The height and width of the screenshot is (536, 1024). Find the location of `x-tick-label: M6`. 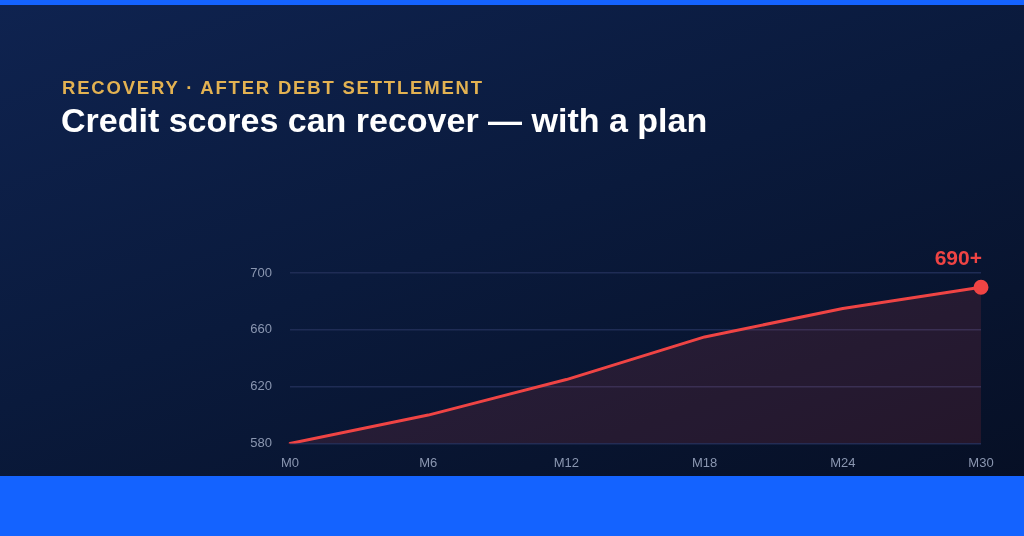

x-tick-label: M6 is located at coordinates (428, 462).